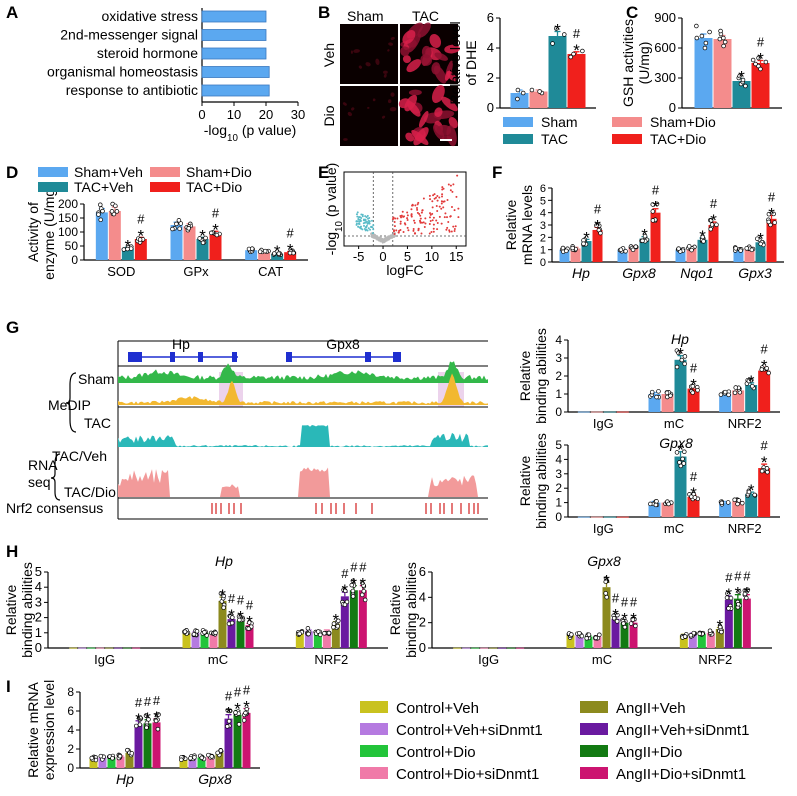  Describe the element at coordinates (331, 659) in the screenshot. I see `category-label: NRF2` at that location.